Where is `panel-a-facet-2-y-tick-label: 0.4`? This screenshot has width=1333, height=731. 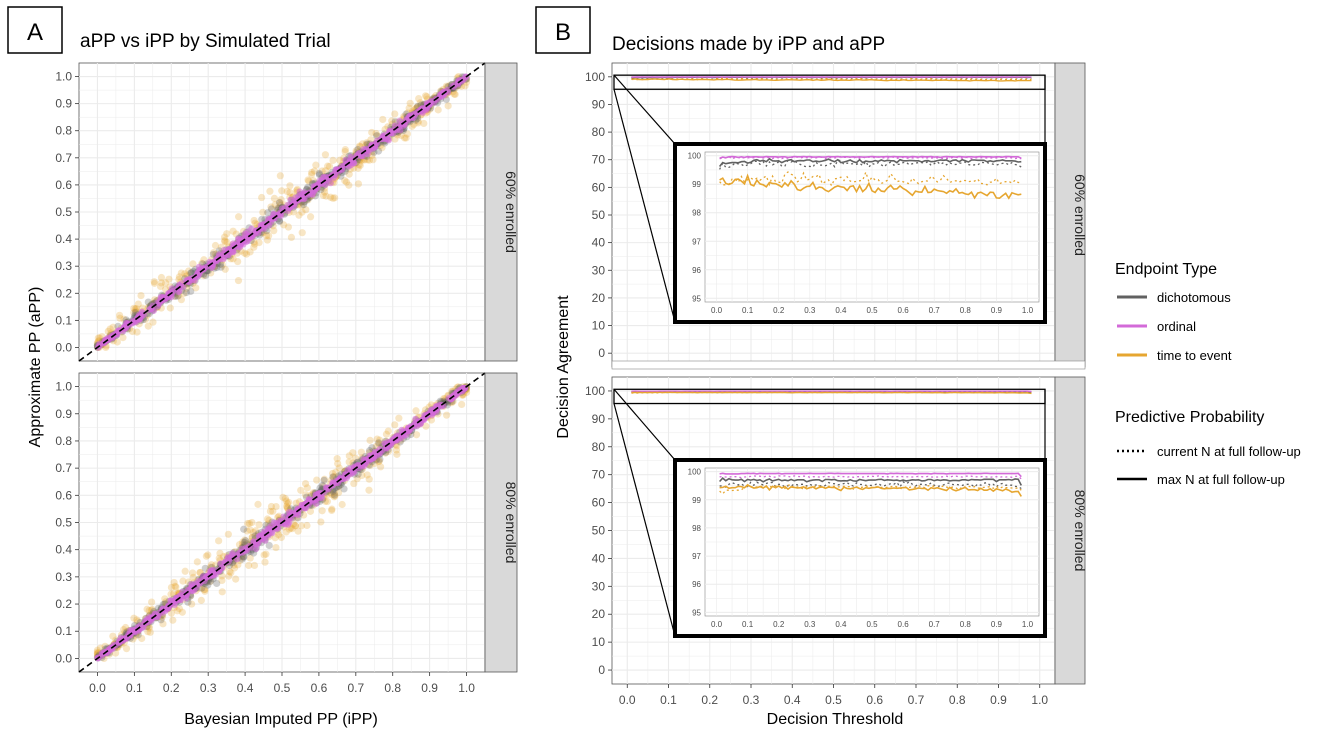 panel-a-facet-2-y-tick-label: 0.4 is located at coordinates (63, 550).